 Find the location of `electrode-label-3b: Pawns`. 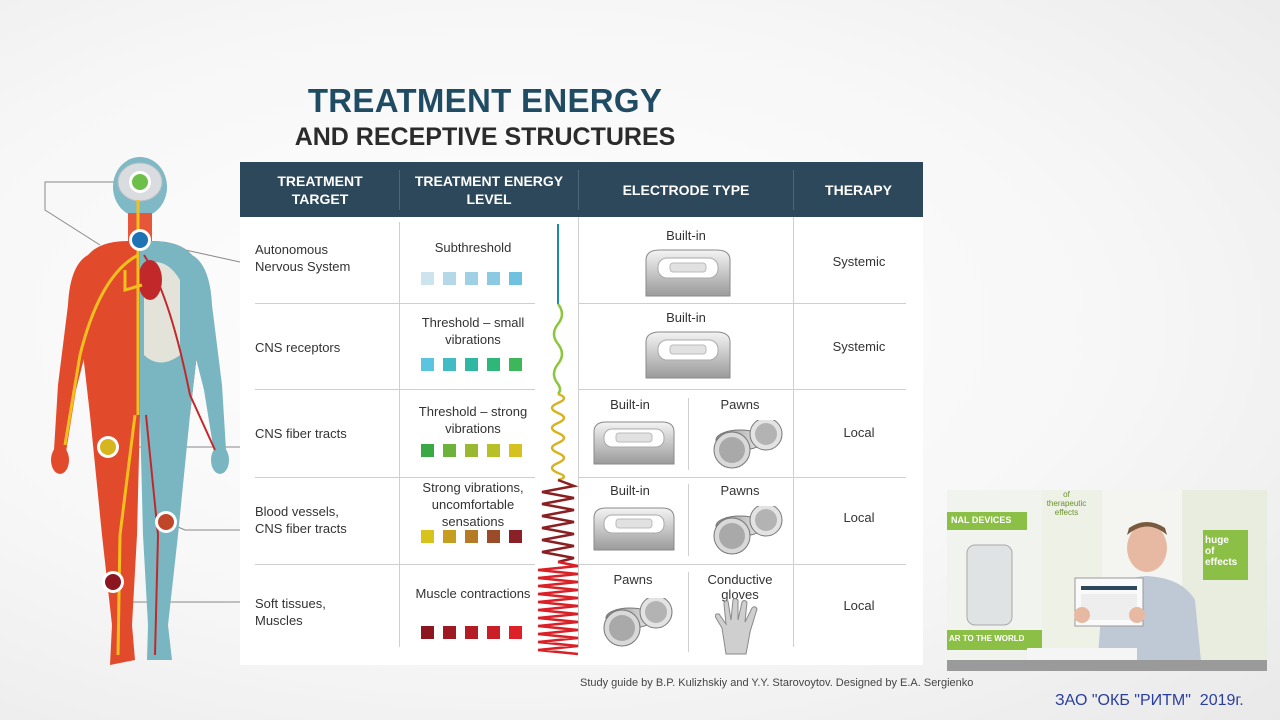

electrode-label-3b: Pawns is located at coordinates (740, 404).